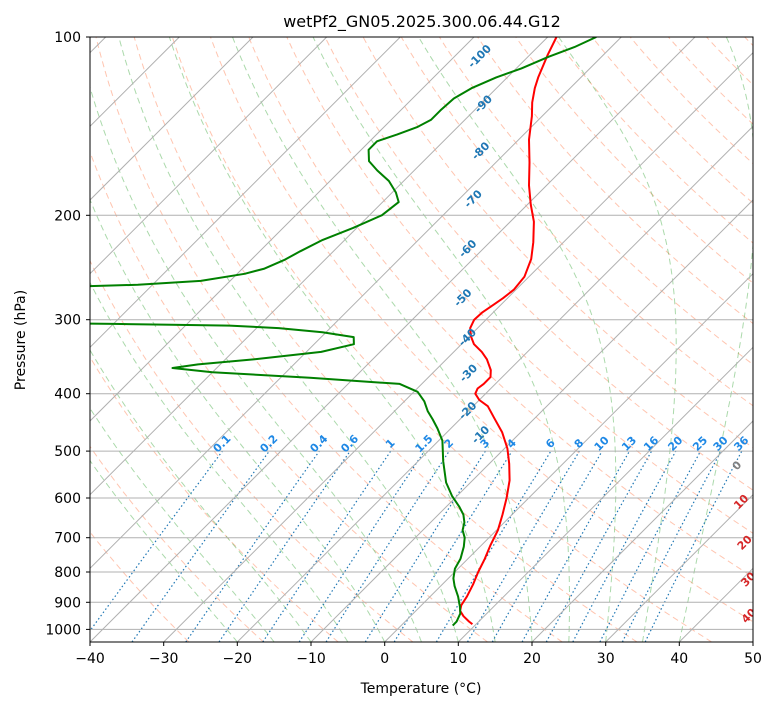 Image resolution: width=775 pixels, height=708 pixels. What do you see at coordinates (67, 321) in the screenshot?
I see `y-tick-label: 300` at bounding box center [67, 321].